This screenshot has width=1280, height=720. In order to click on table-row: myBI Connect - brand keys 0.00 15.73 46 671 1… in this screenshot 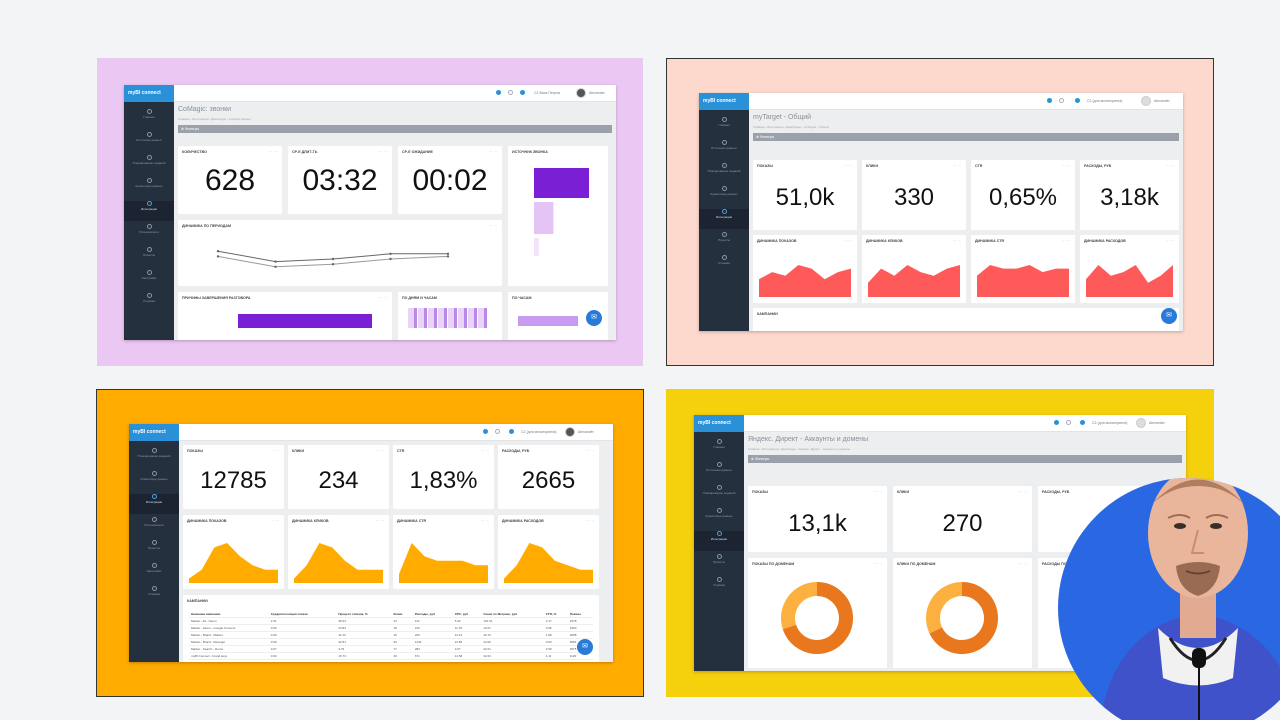, I will do `click(391, 656)`.